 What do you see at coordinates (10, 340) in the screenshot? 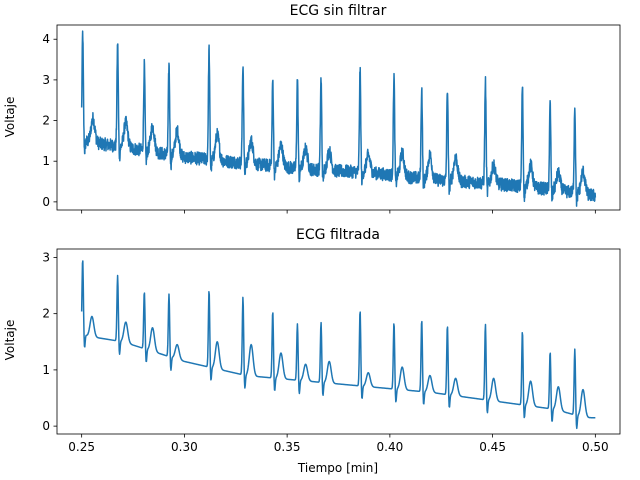
I see `y-axis-label-filtered: Voltaje` at bounding box center [10, 340].